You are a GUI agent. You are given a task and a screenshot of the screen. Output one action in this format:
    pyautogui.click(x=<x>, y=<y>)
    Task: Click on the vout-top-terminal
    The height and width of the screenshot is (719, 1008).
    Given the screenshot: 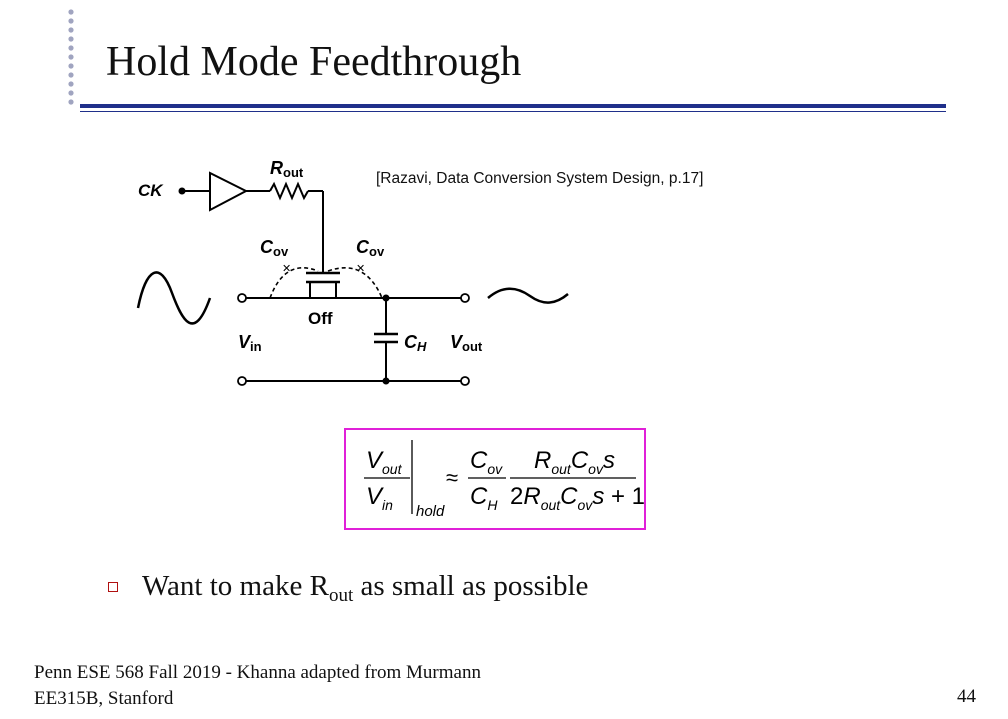 What is the action you would take?
    pyautogui.click(x=465, y=298)
    